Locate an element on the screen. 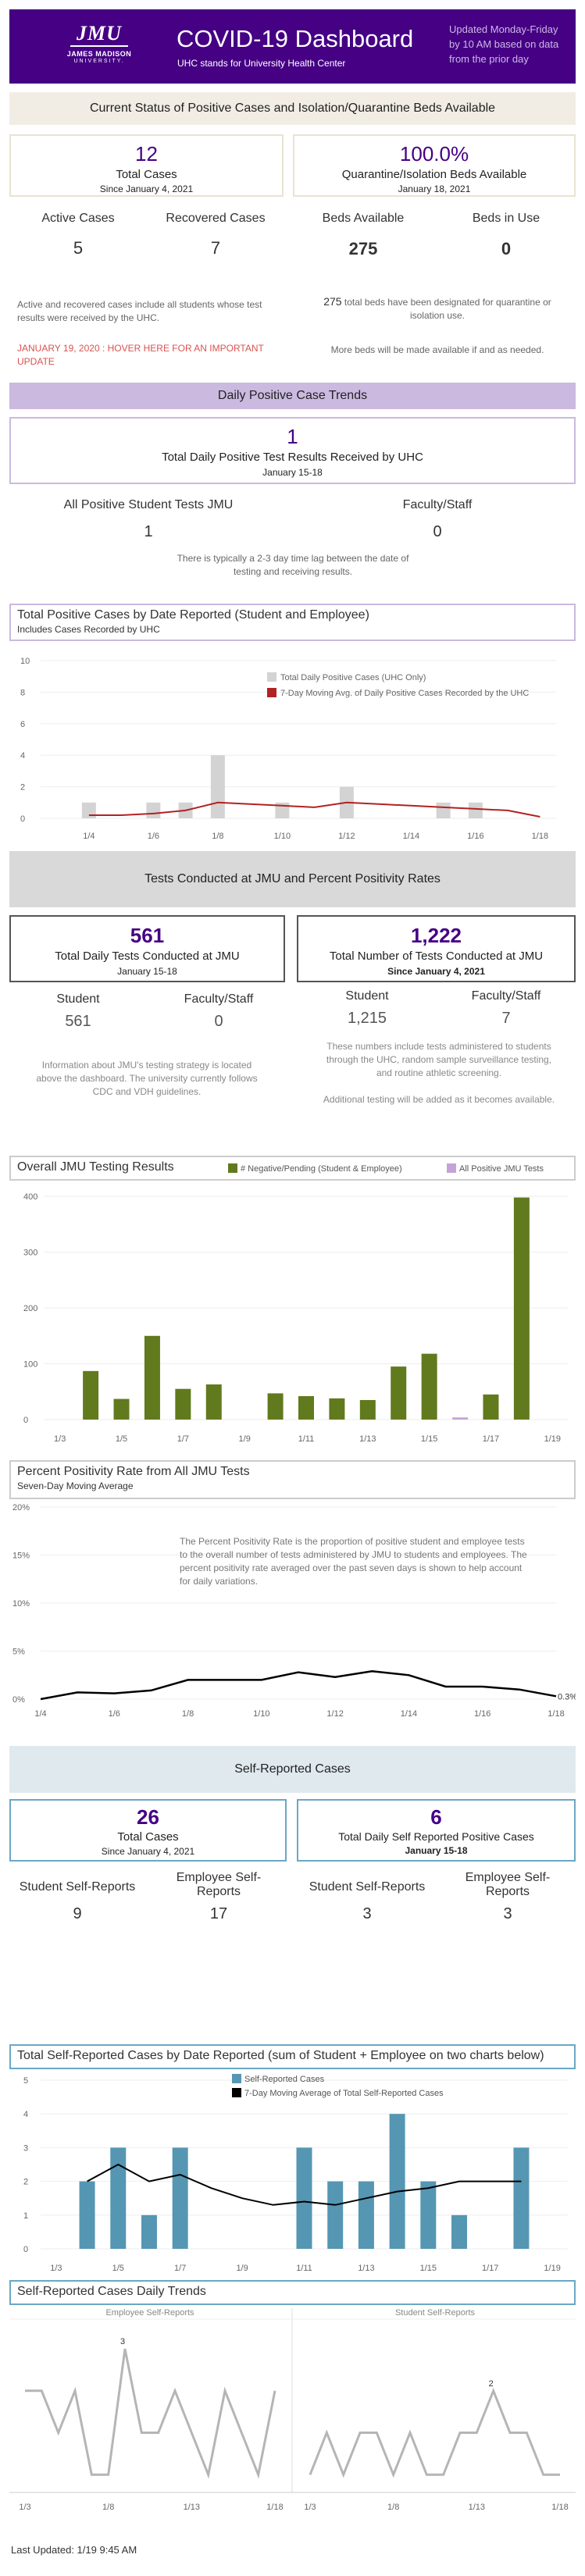 The width and height of the screenshot is (585, 2576). y-tick-label: 5 is located at coordinates (25, 2081).